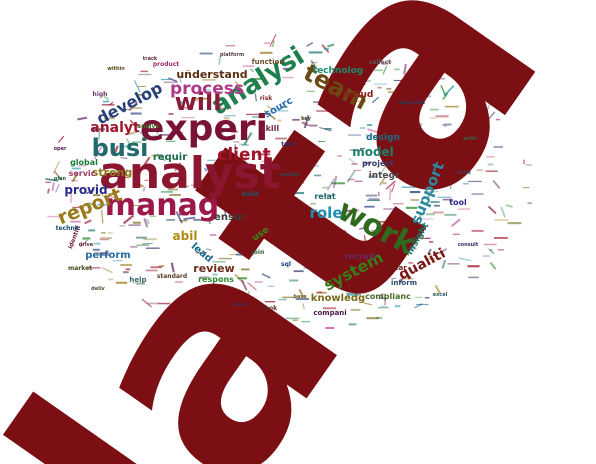 This screenshot has height=464, width=596. What do you see at coordinates (166, 64) in the screenshot?
I see `word-product: product` at bounding box center [166, 64].